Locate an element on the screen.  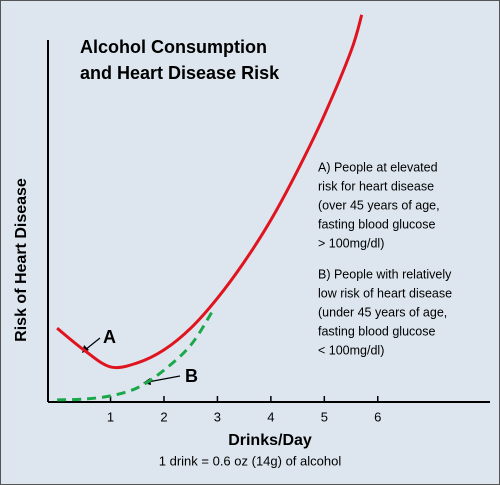
annotation: < 100mg/dl) is located at coordinates (351, 350).